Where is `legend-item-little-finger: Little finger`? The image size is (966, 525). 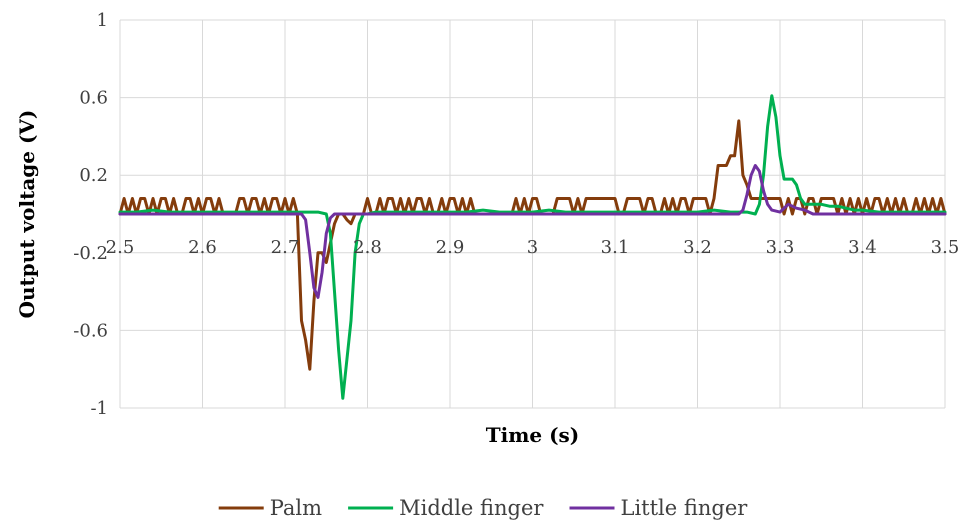 legend-item-little-finger: Little finger is located at coordinates (659, 508).